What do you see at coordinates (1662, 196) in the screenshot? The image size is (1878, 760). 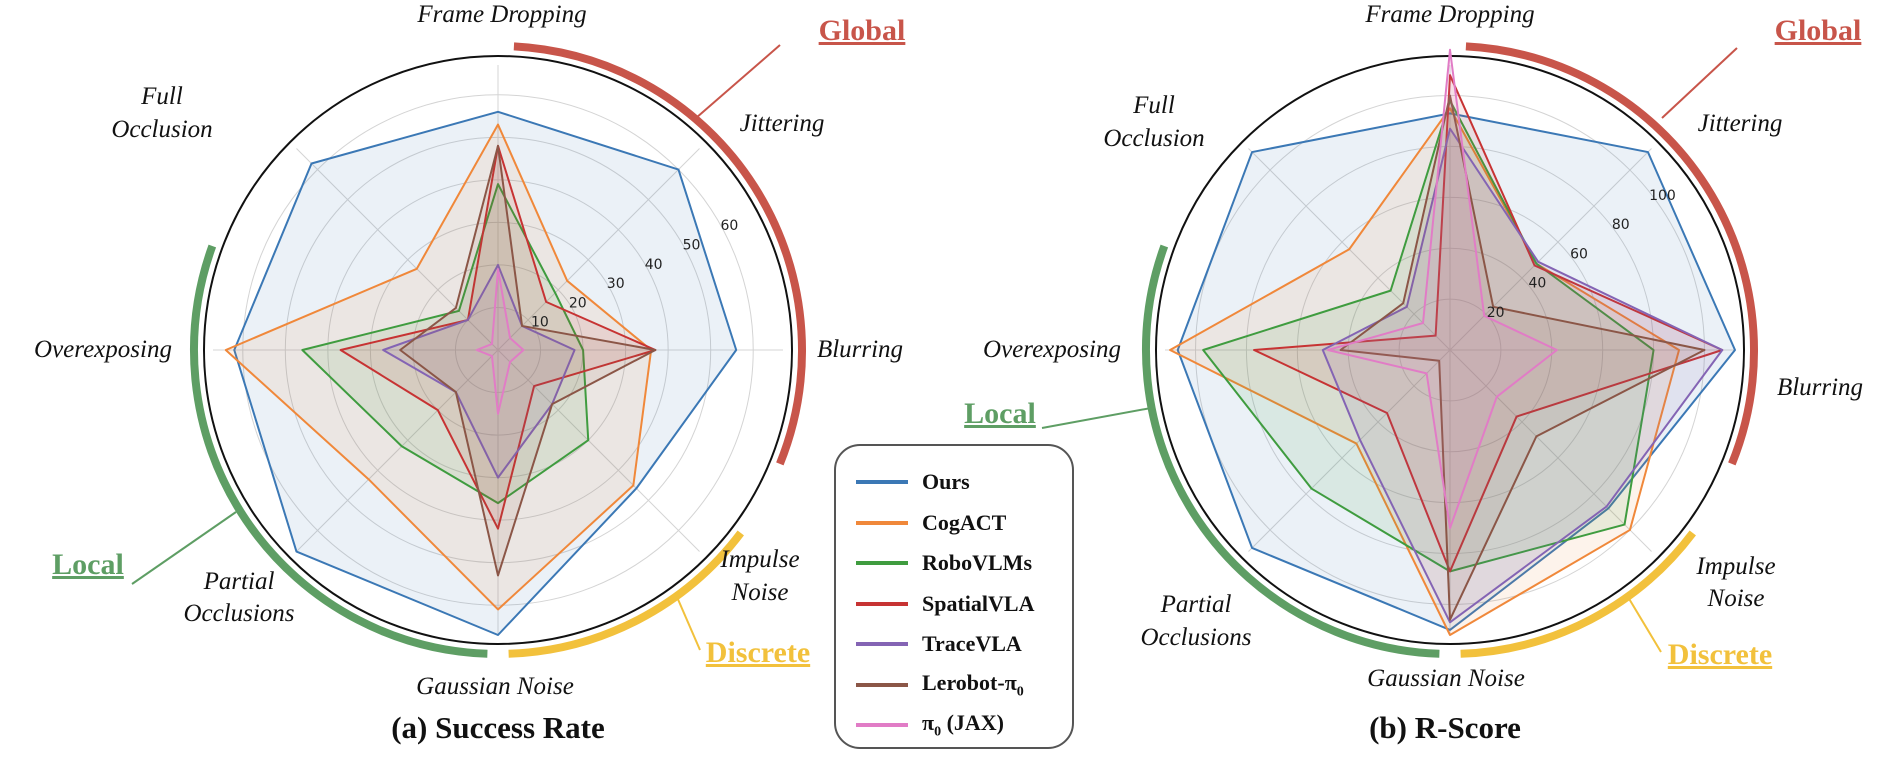 I see `tick-label: 100` at bounding box center [1662, 196].